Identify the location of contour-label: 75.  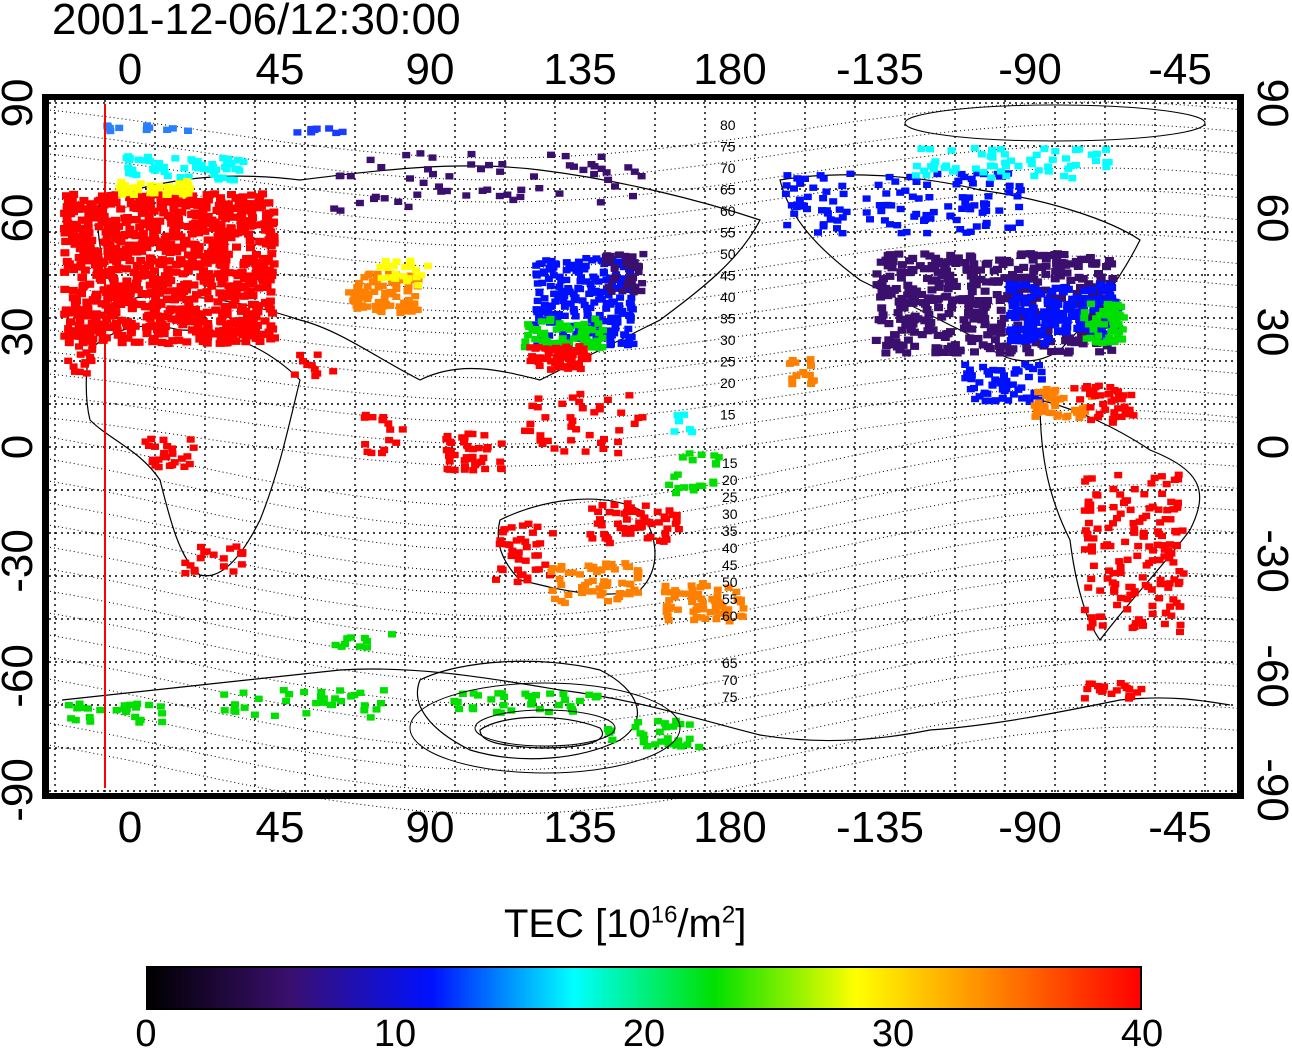
(730, 697).